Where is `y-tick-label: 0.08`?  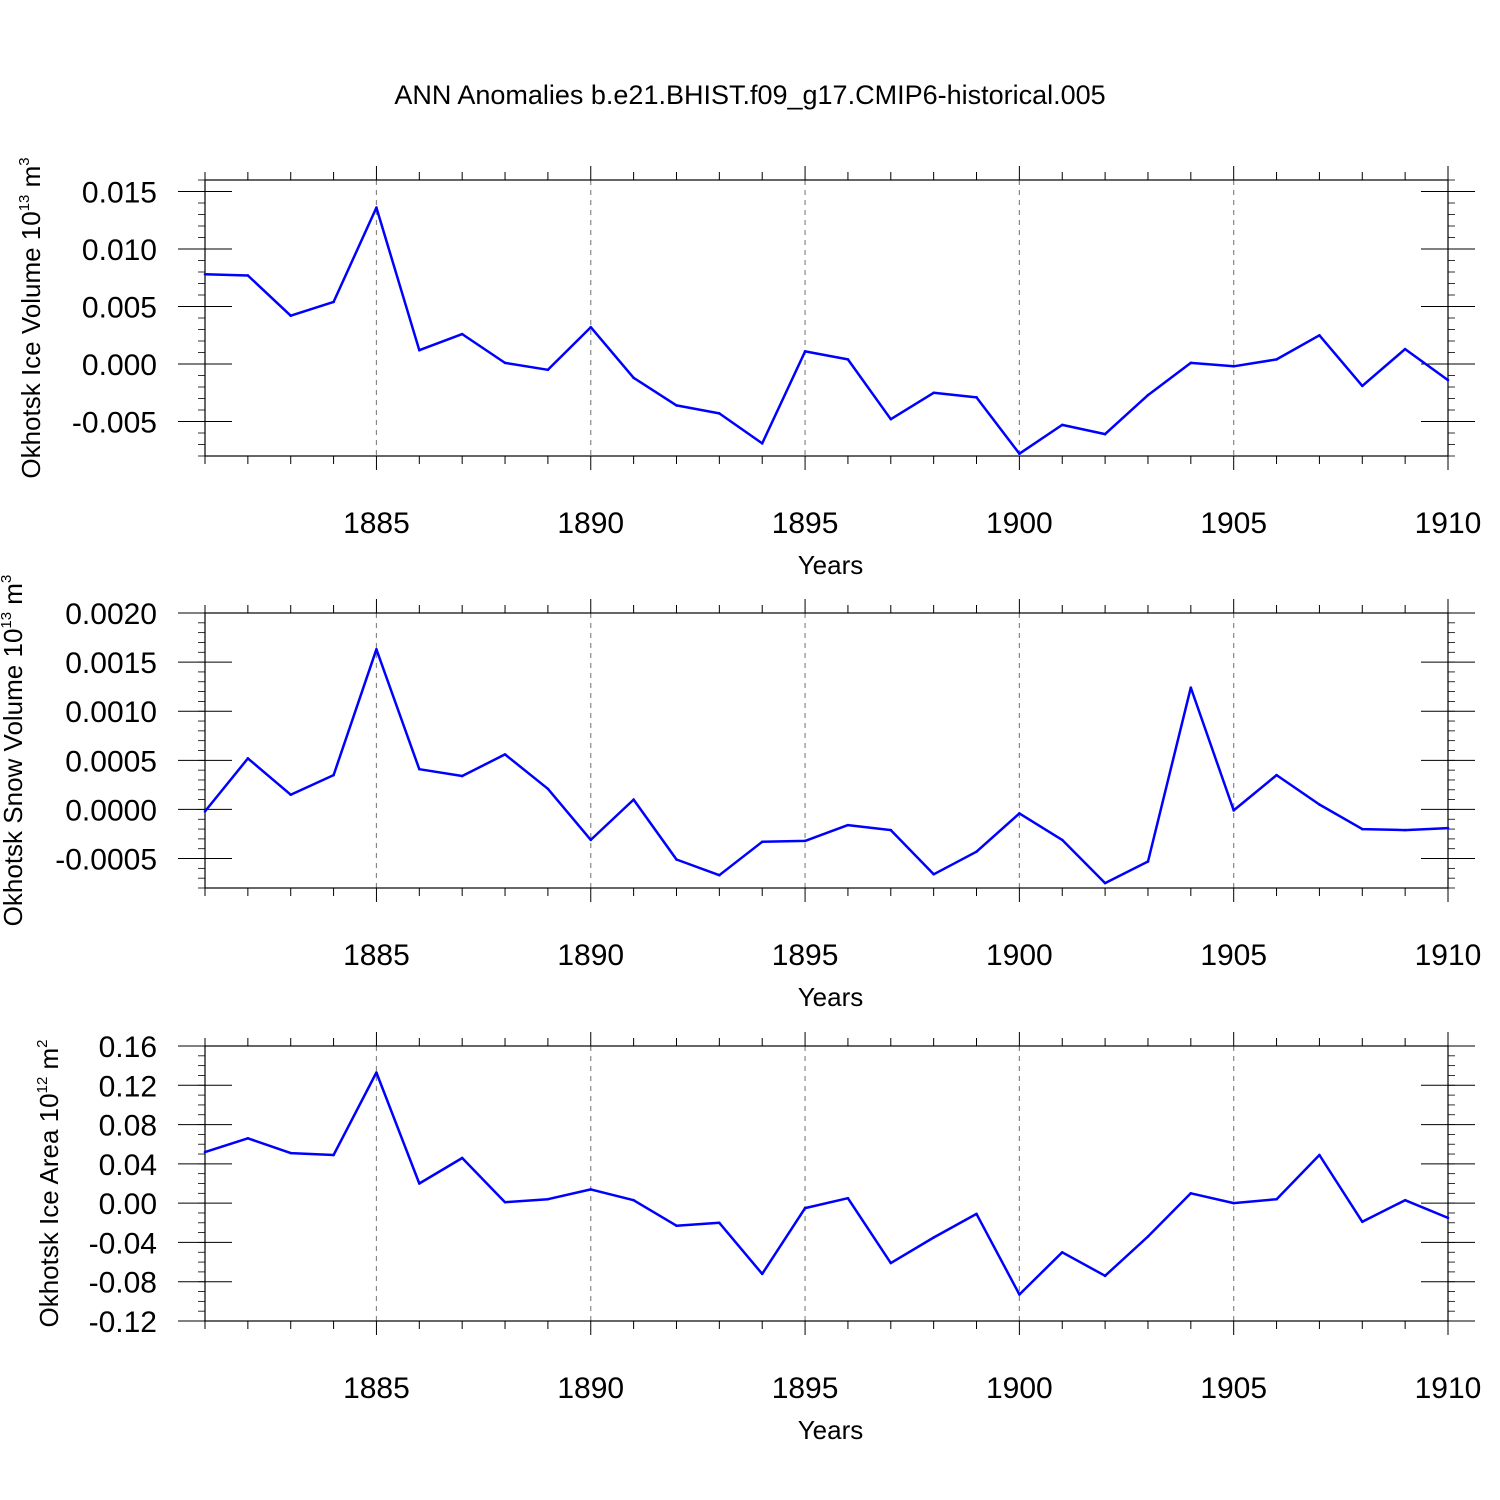
y-tick-label: 0.08 is located at coordinates (128, 1126).